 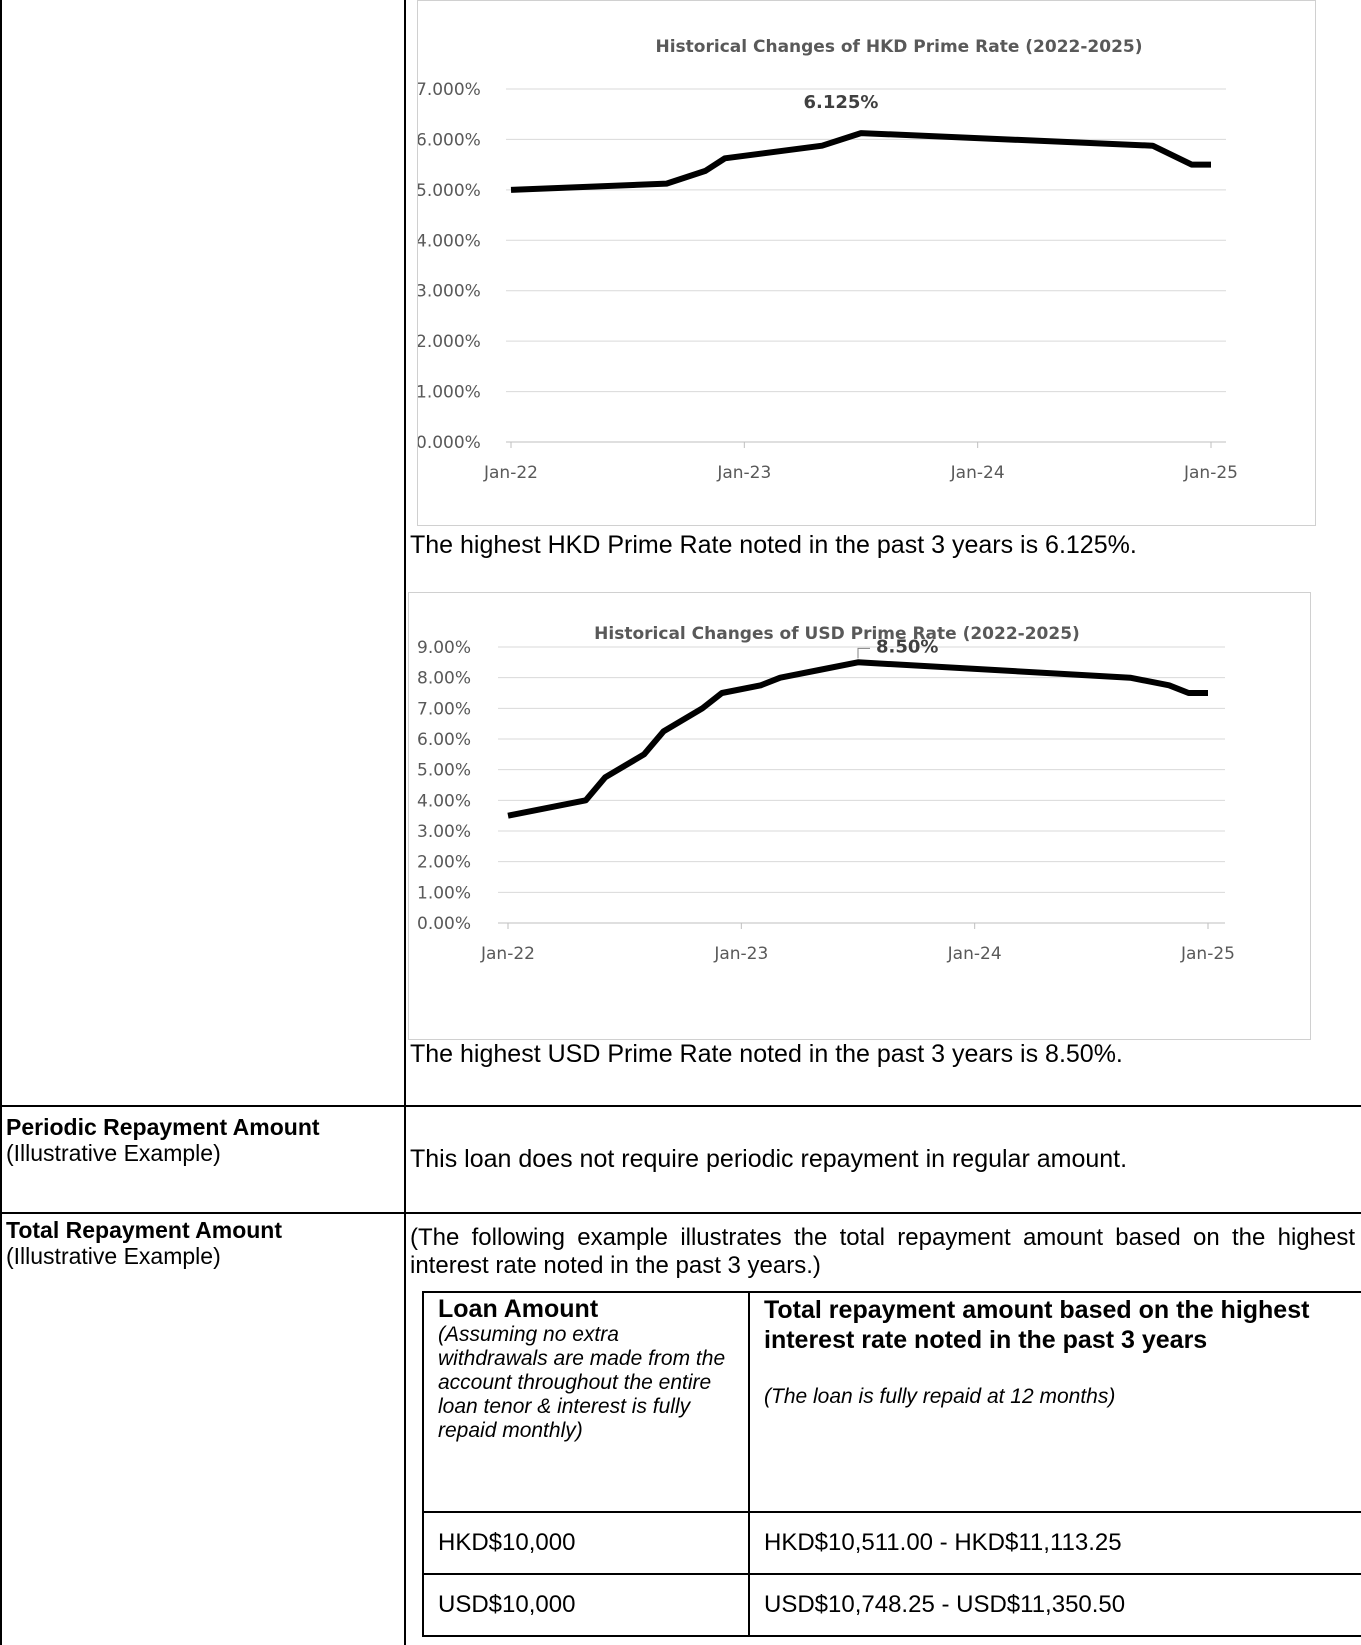 What do you see at coordinates (1210, 473) in the screenshot?
I see `hkd-x-tick-label: Jan-25` at bounding box center [1210, 473].